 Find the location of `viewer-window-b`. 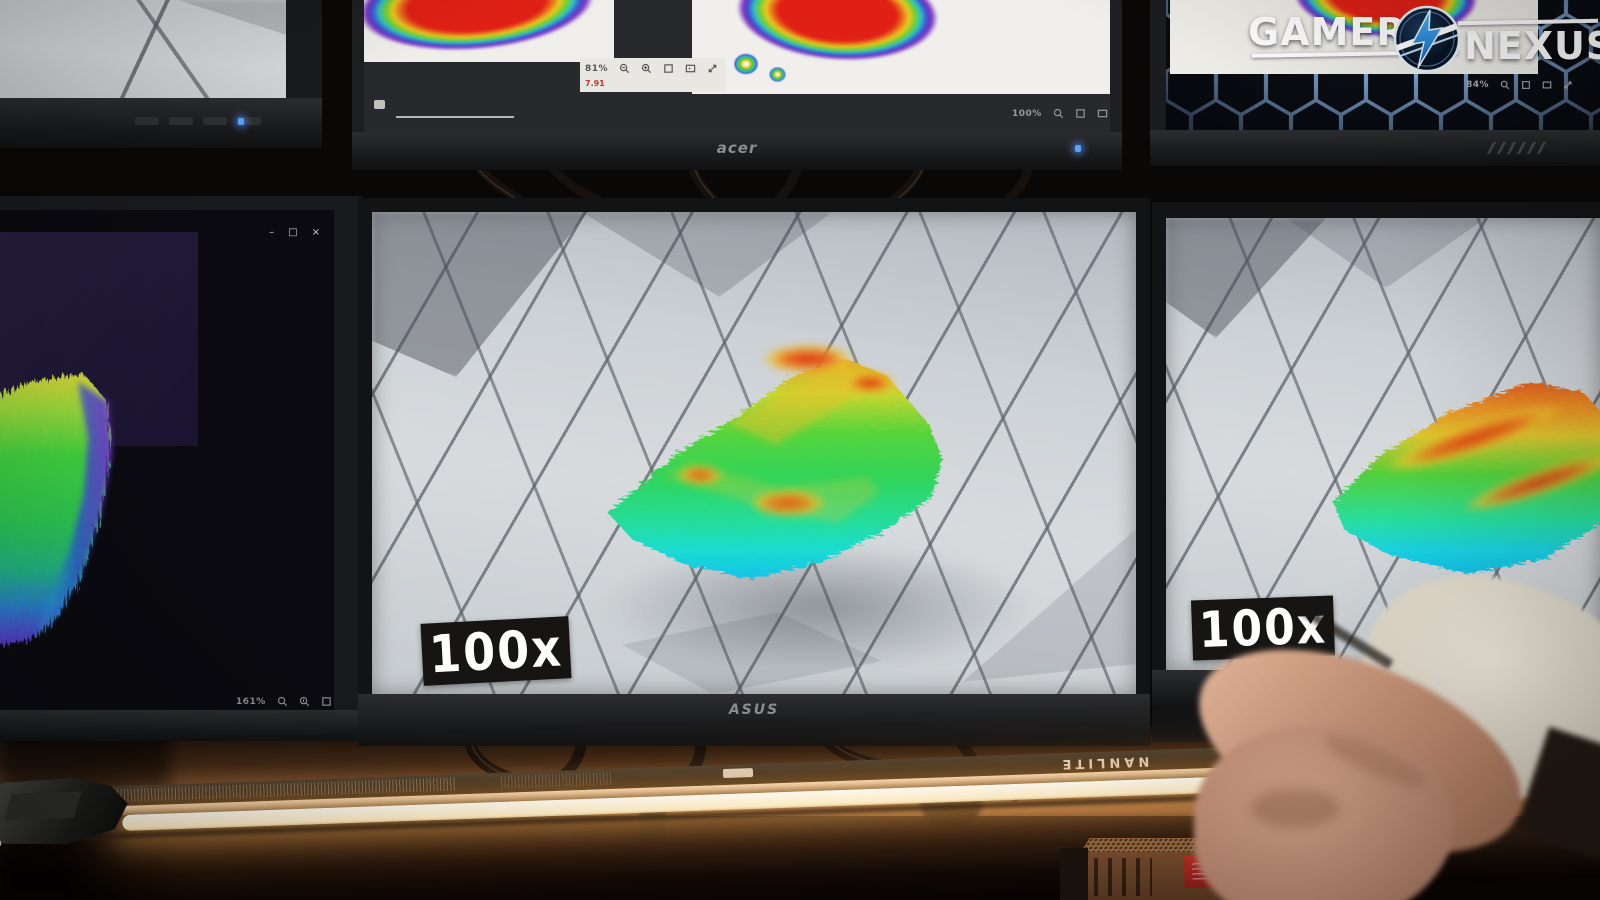

viewer-window-b is located at coordinates (901, 47).